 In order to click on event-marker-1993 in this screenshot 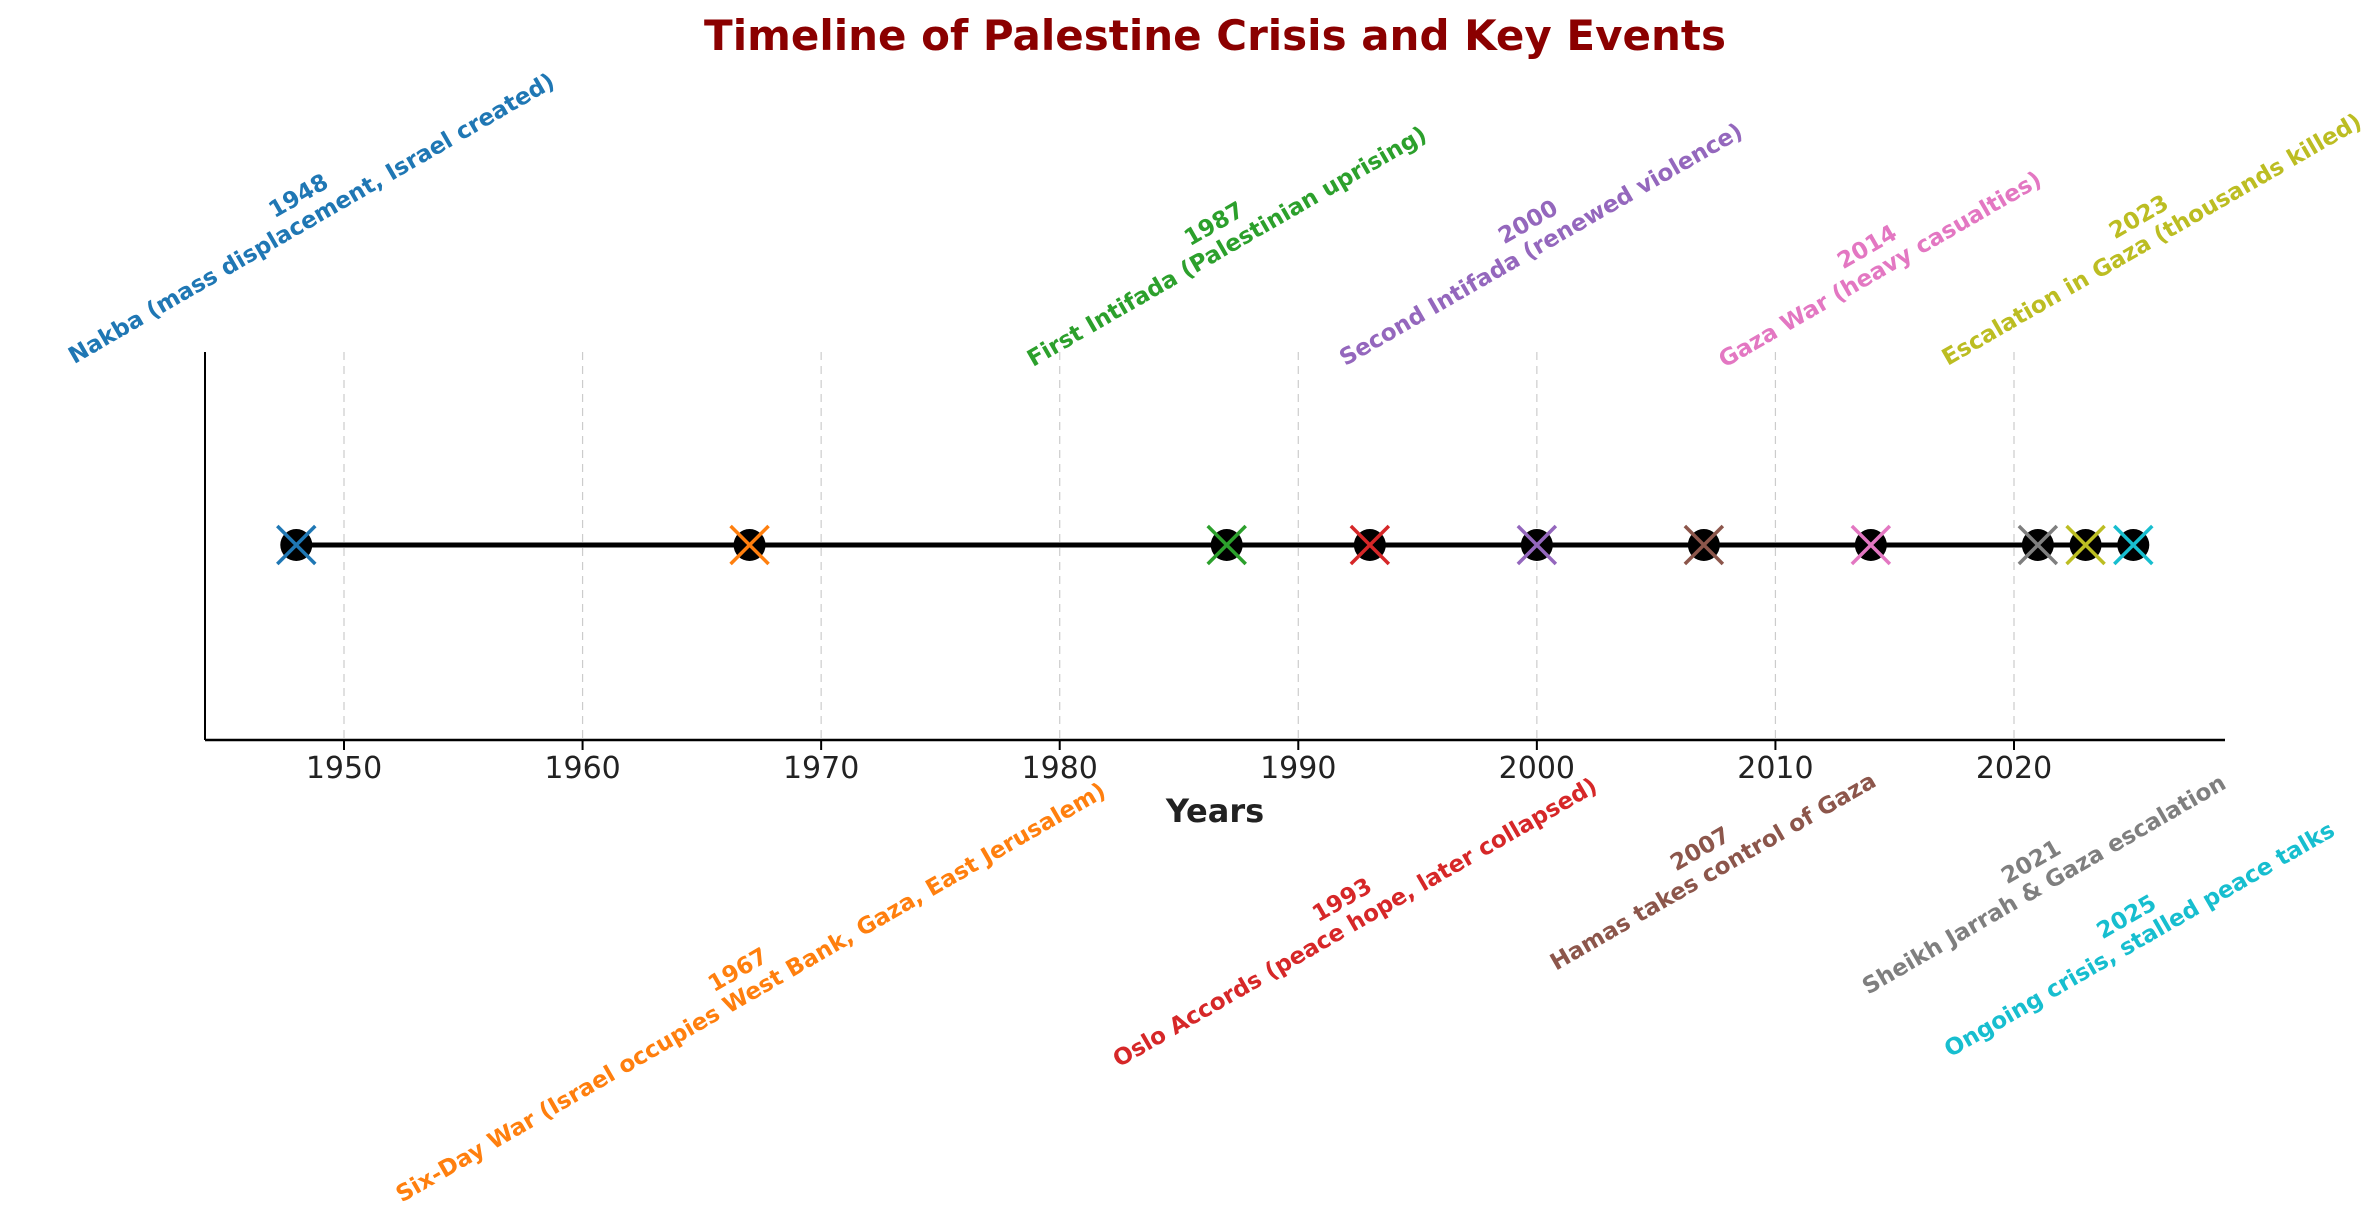, I will do `click(1370, 545)`.